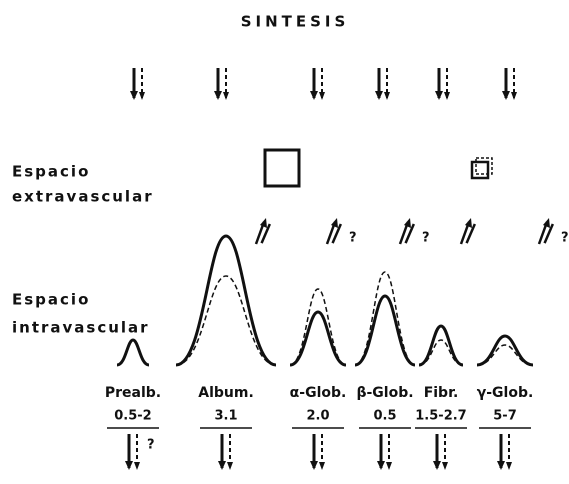 The image size is (569, 484). Describe the element at coordinates (505, 416) in the screenshot. I see `range-label: 5-7` at that location.